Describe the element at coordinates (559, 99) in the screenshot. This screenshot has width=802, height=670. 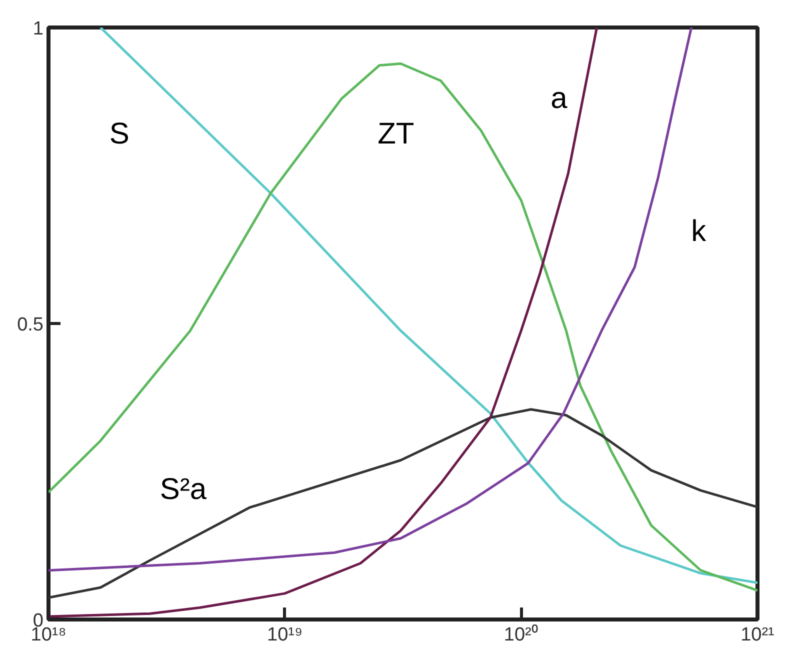
I see `series-label: a` at that location.